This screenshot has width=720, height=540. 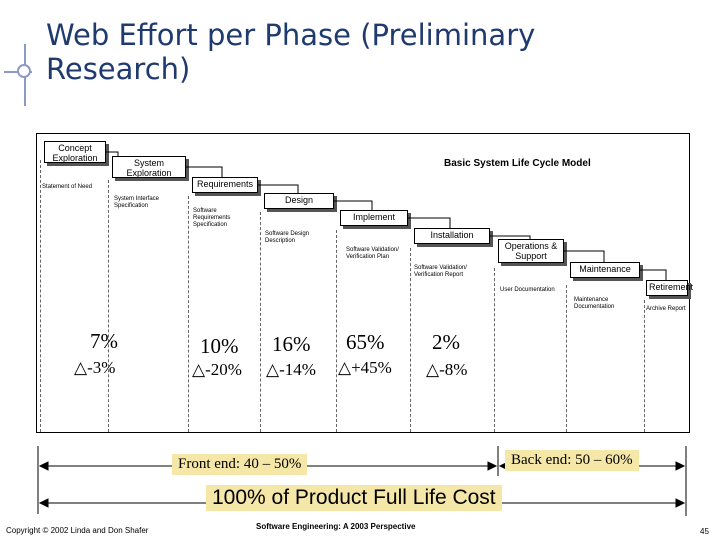 What do you see at coordinates (365, 367) in the screenshot?
I see `effort-delta: △+45%` at bounding box center [365, 367].